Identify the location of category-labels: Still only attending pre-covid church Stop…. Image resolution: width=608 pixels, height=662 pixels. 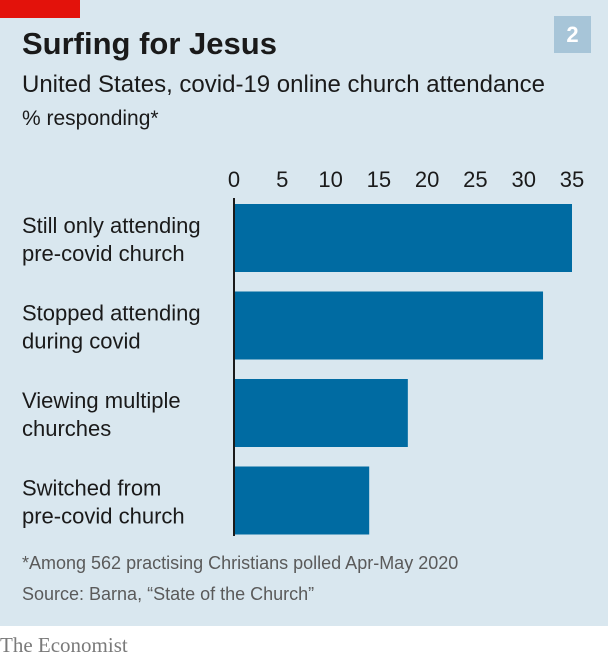
(111, 371).